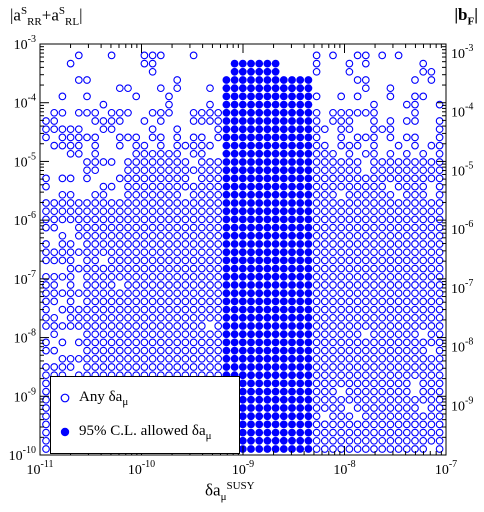  I want to click on legend: Any δaμ 95% C.L. allowed δaμ, so click(145, 415).